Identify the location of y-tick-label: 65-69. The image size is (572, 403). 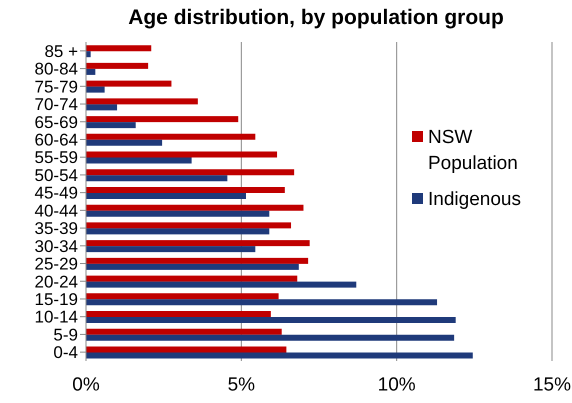
(56, 122).